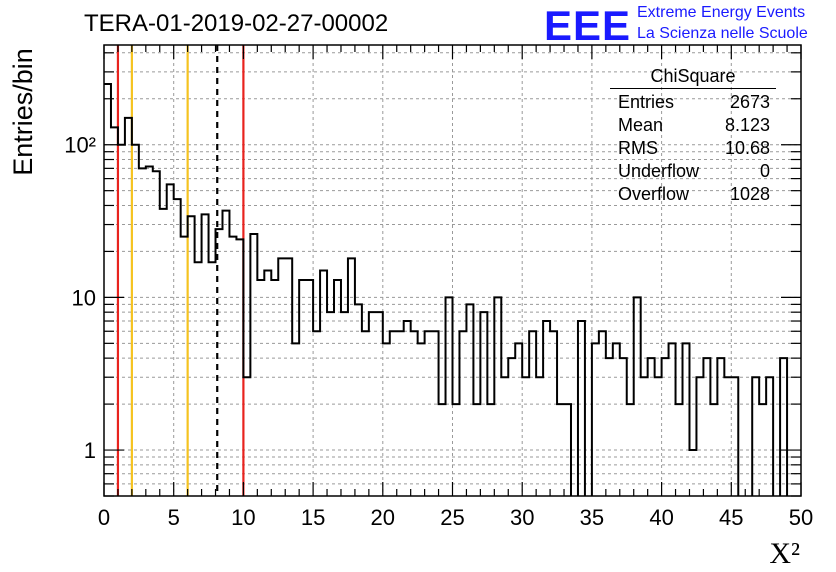 Image resolution: width=836 pixels, height=572 pixels. What do you see at coordinates (784, 553) in the screenshot?
I see `x-axis-label: X²` at bounding box center [784, 553].